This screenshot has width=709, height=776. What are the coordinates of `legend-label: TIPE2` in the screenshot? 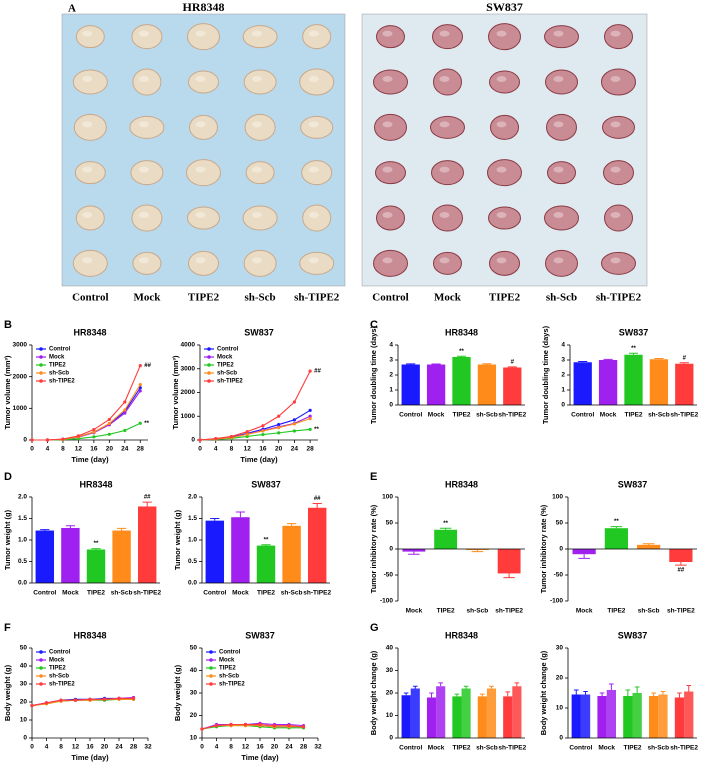 It's located at (57, 366).